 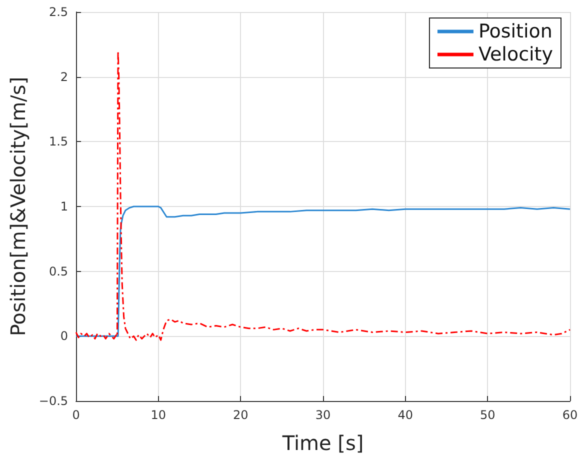 What do you see at coordinates (58, 141) in the screenshot?
I see `y-tick-label: 1.5` at bounding box center [58, 141].